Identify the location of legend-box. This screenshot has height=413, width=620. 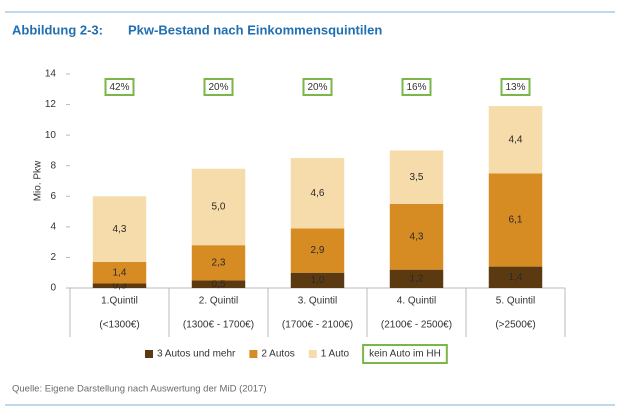
(405, 354).